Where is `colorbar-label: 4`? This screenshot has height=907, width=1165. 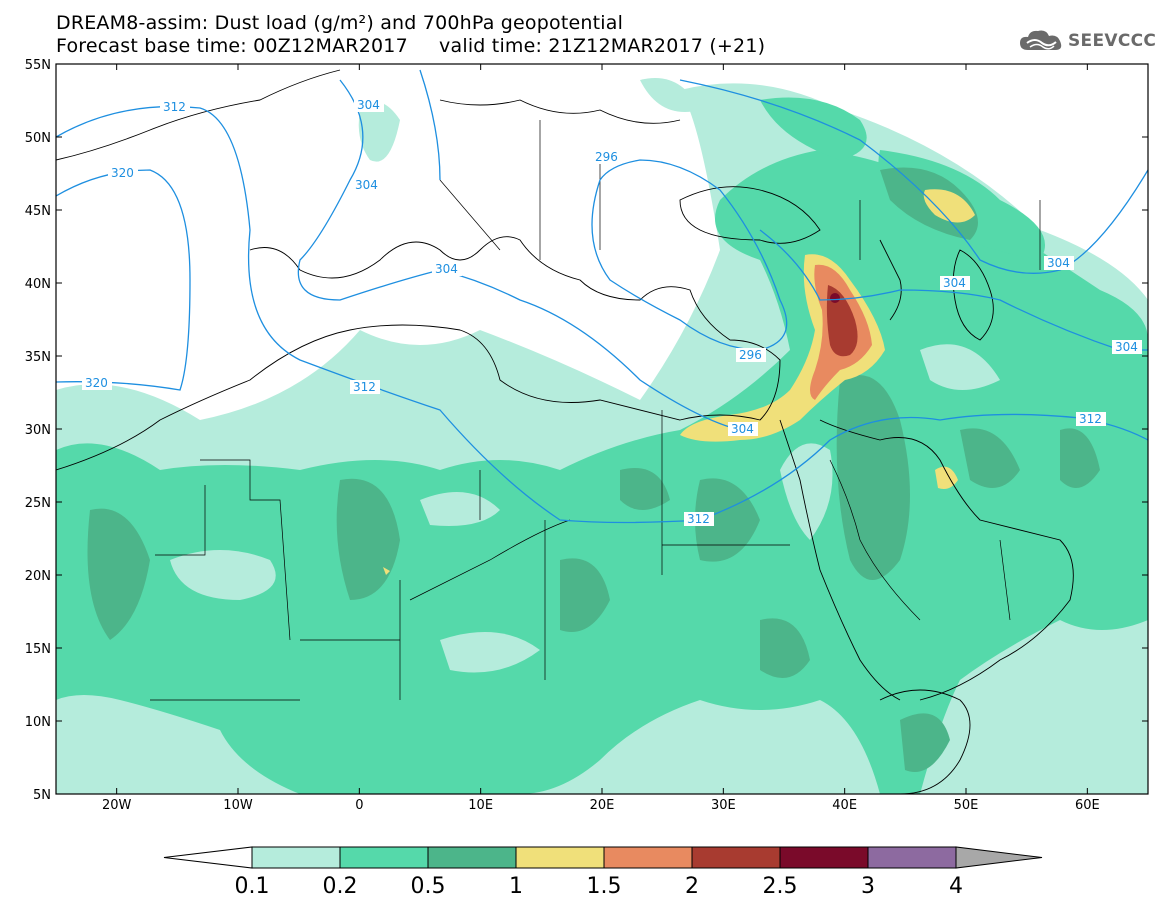 colorbar-label: 4 is located at coordinates (956, 886).